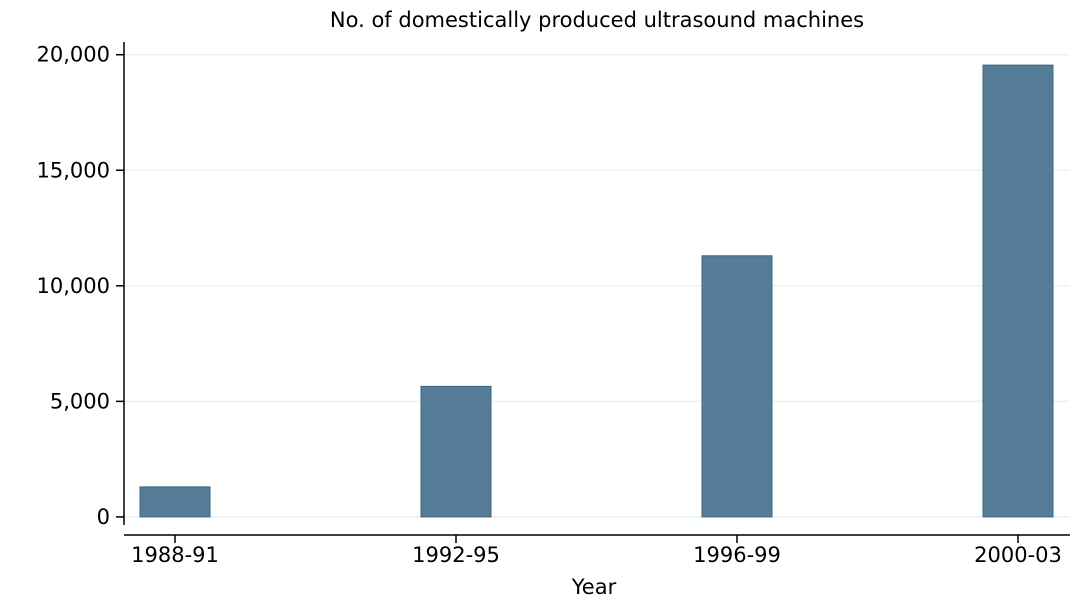 The image size is (1077, 602). What do you see at coordinates (80, 401) in the screenshot?
I see `y-tick-label: 5,000` at bounding box center [80, 401].